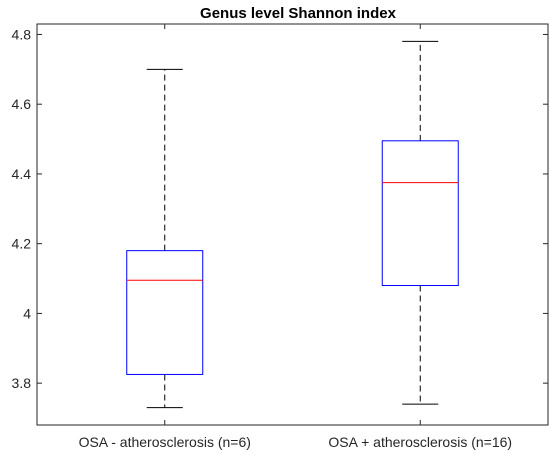  I want to click on y-tick-label: 4.4, so click(22, 174).